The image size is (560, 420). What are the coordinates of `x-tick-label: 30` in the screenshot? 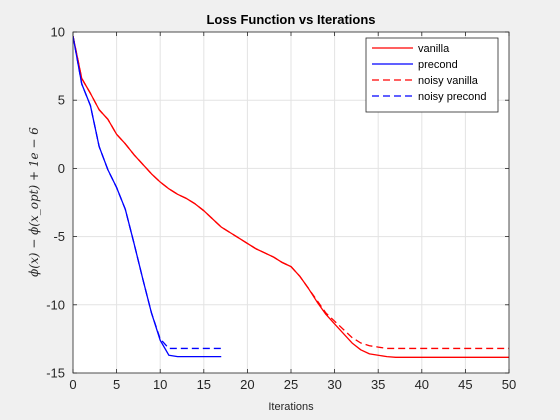 It's located at (334, 384).